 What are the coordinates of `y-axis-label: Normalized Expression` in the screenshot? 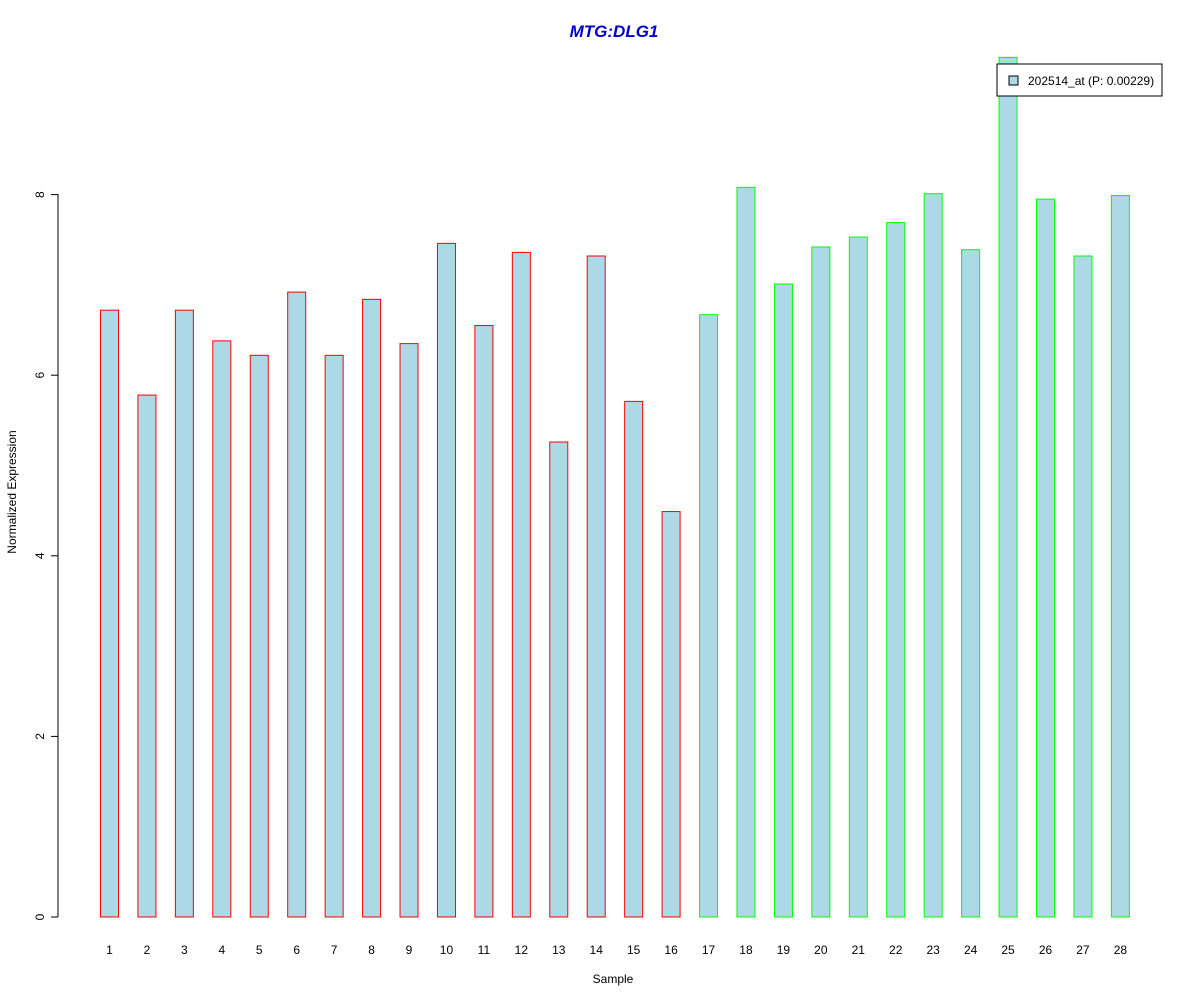 It's located at (12, 491).